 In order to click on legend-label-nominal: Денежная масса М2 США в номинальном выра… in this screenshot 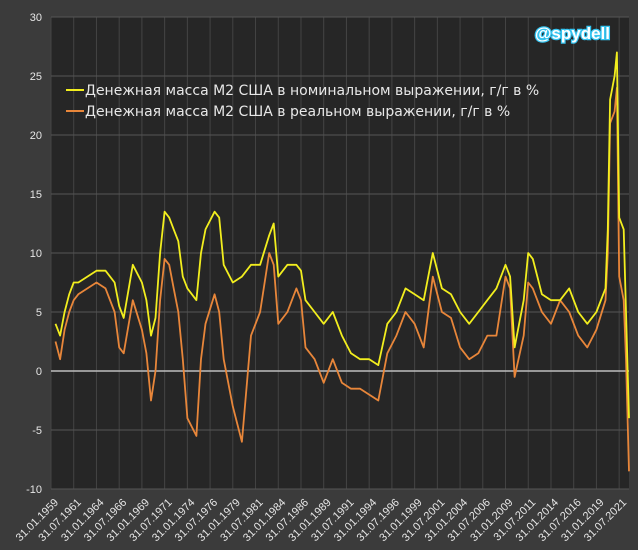, I will do `click(312, 91)`.